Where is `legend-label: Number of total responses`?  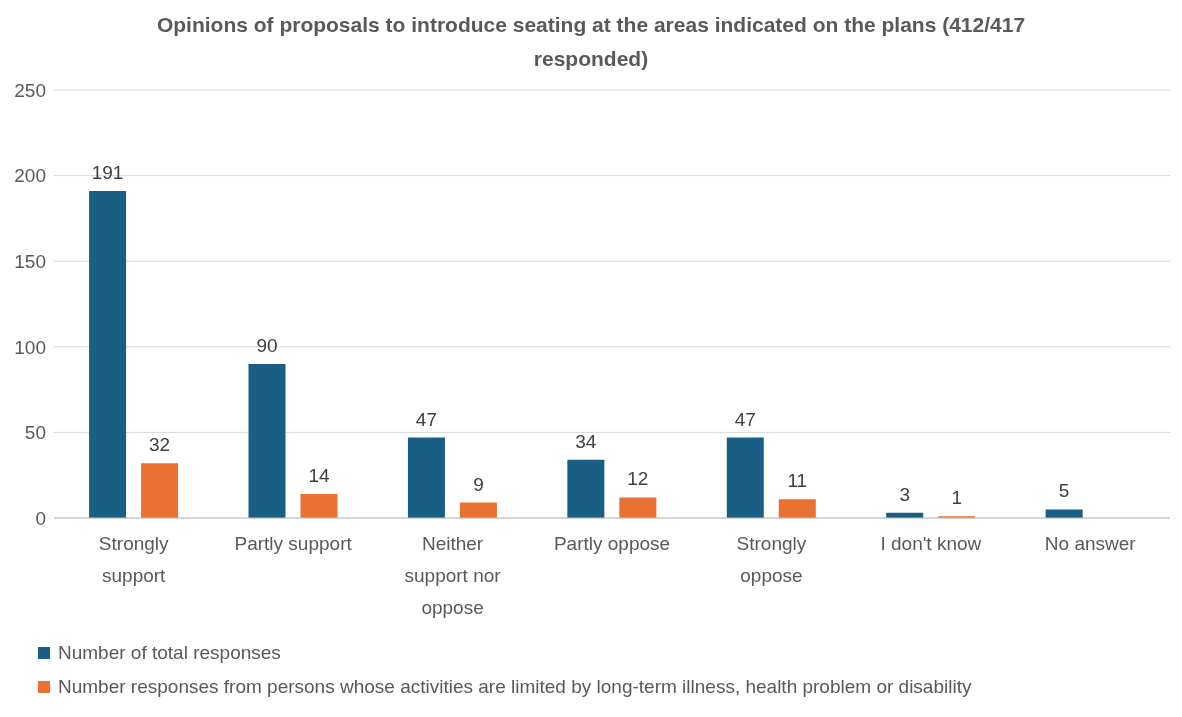 legend-label: Number of total responses is located at coordinates (169, 653).